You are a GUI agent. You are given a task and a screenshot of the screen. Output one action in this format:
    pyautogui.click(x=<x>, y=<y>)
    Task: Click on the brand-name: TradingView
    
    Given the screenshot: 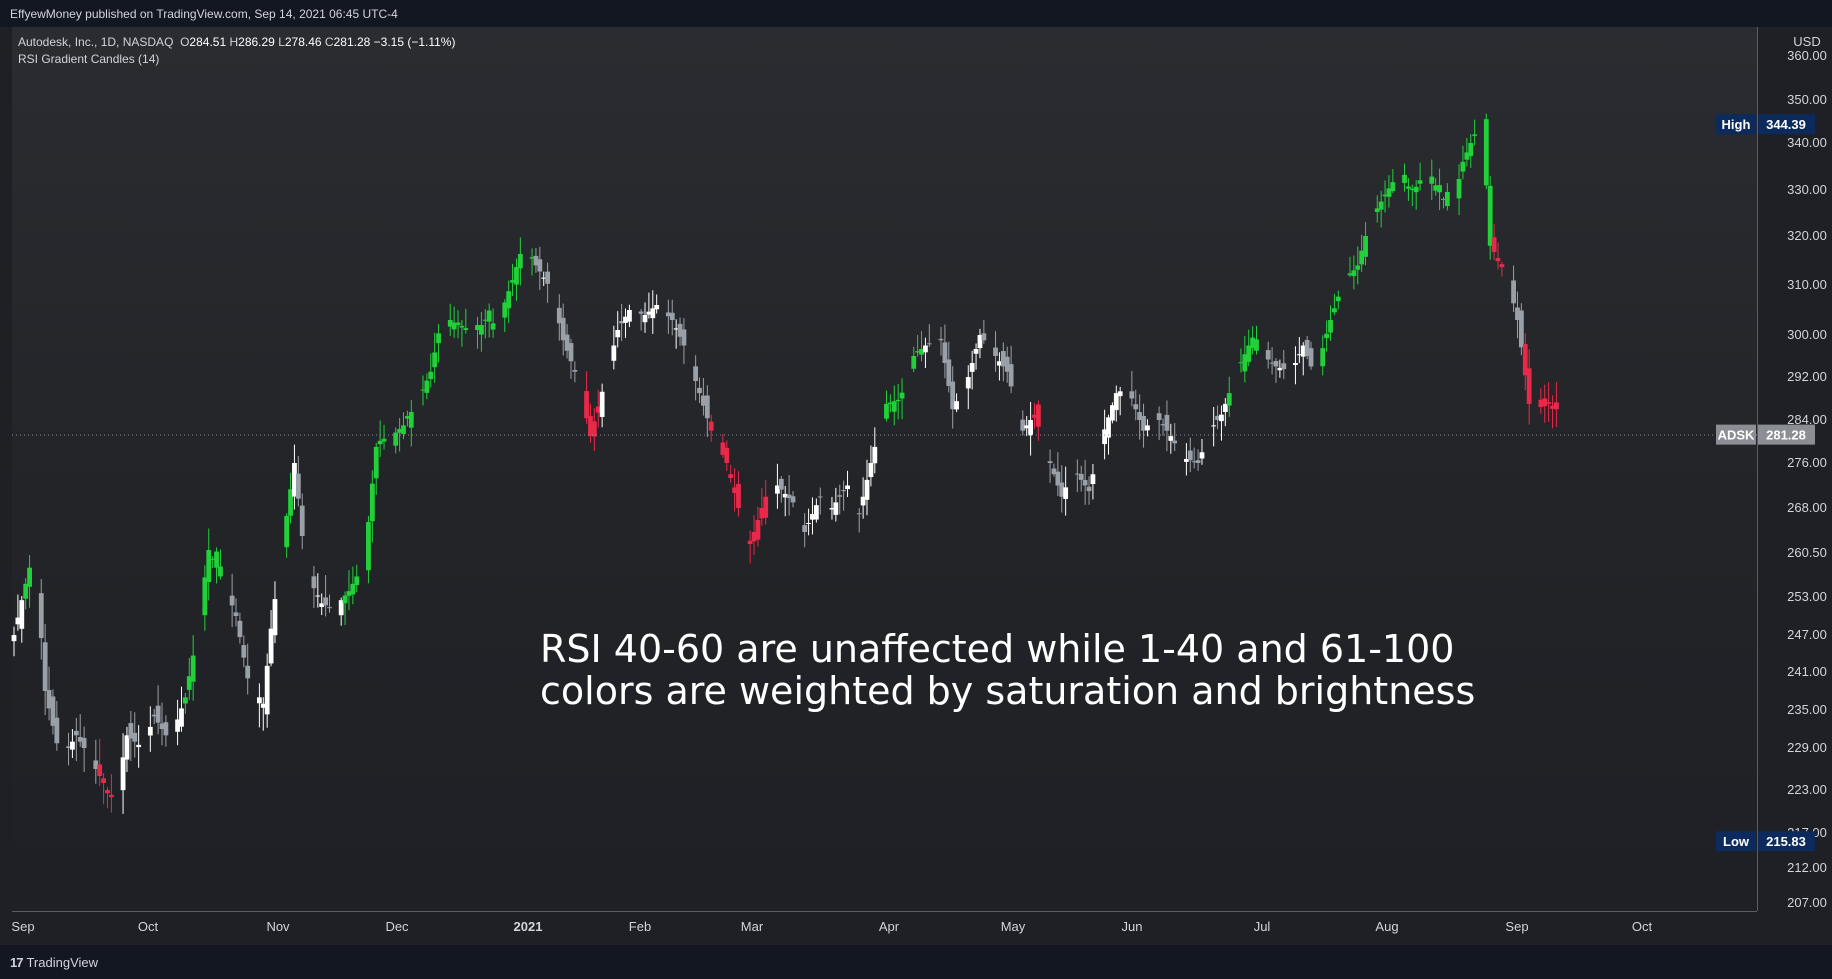 What is the action you would take?
    pyautogui.click(x=62, y=962)
    